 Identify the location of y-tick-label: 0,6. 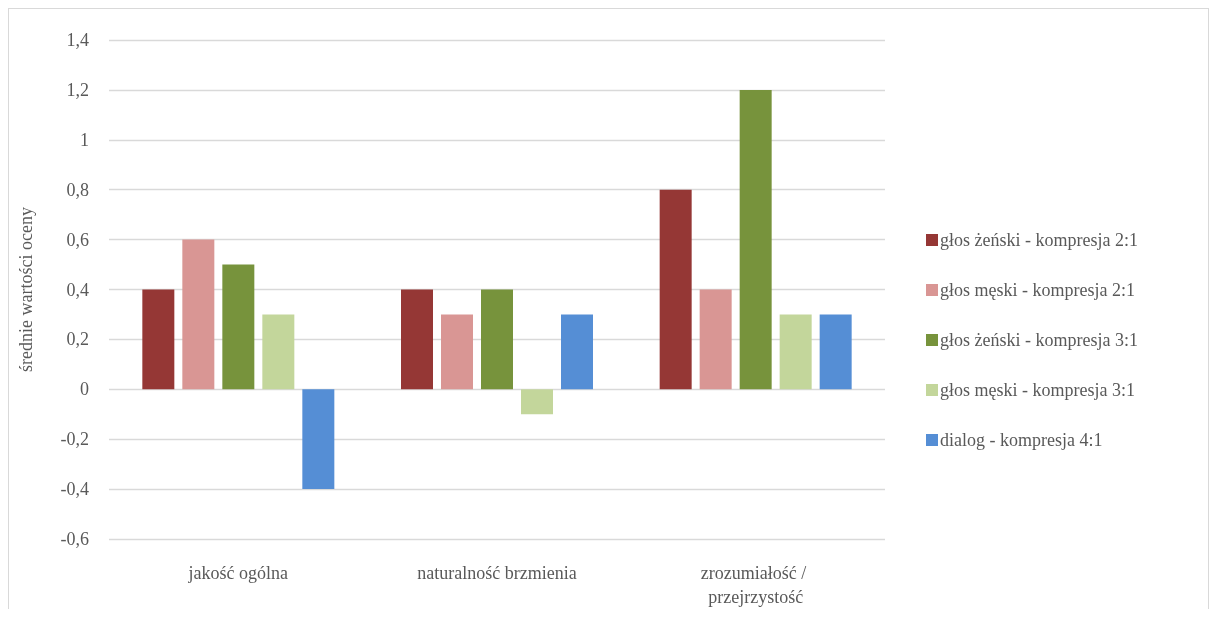
(77, 239).